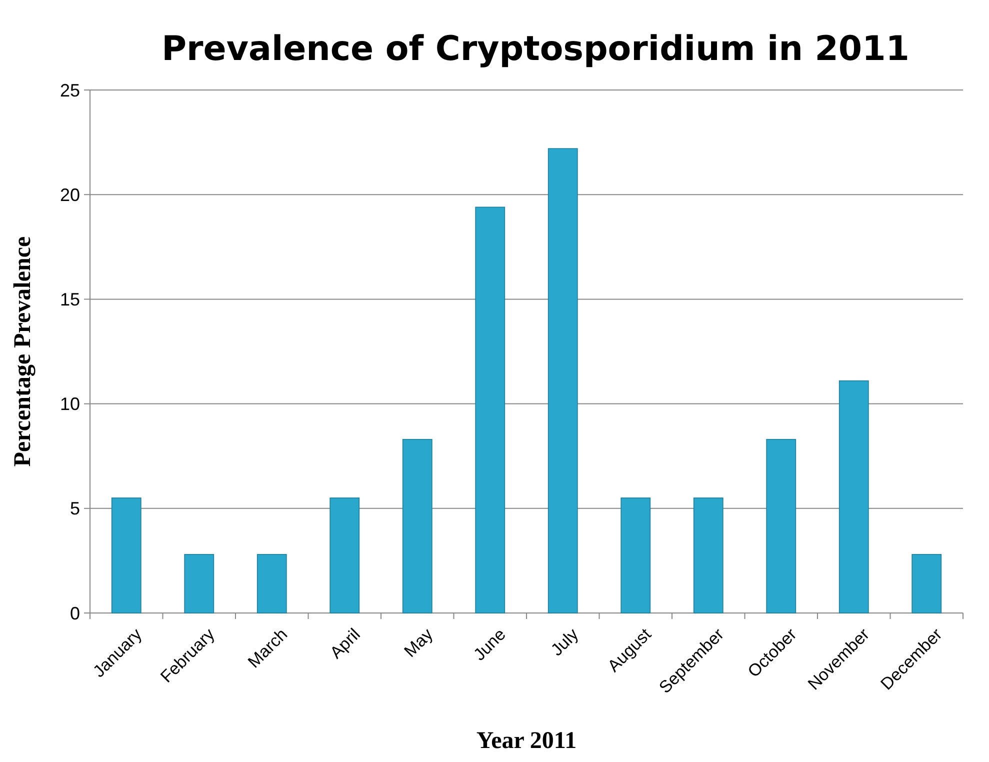  What do you see at coordinates (23, 351) in the screenshot?
I see `y-axis-title: Percentage Prevalence` at bounding box center [23, 351].